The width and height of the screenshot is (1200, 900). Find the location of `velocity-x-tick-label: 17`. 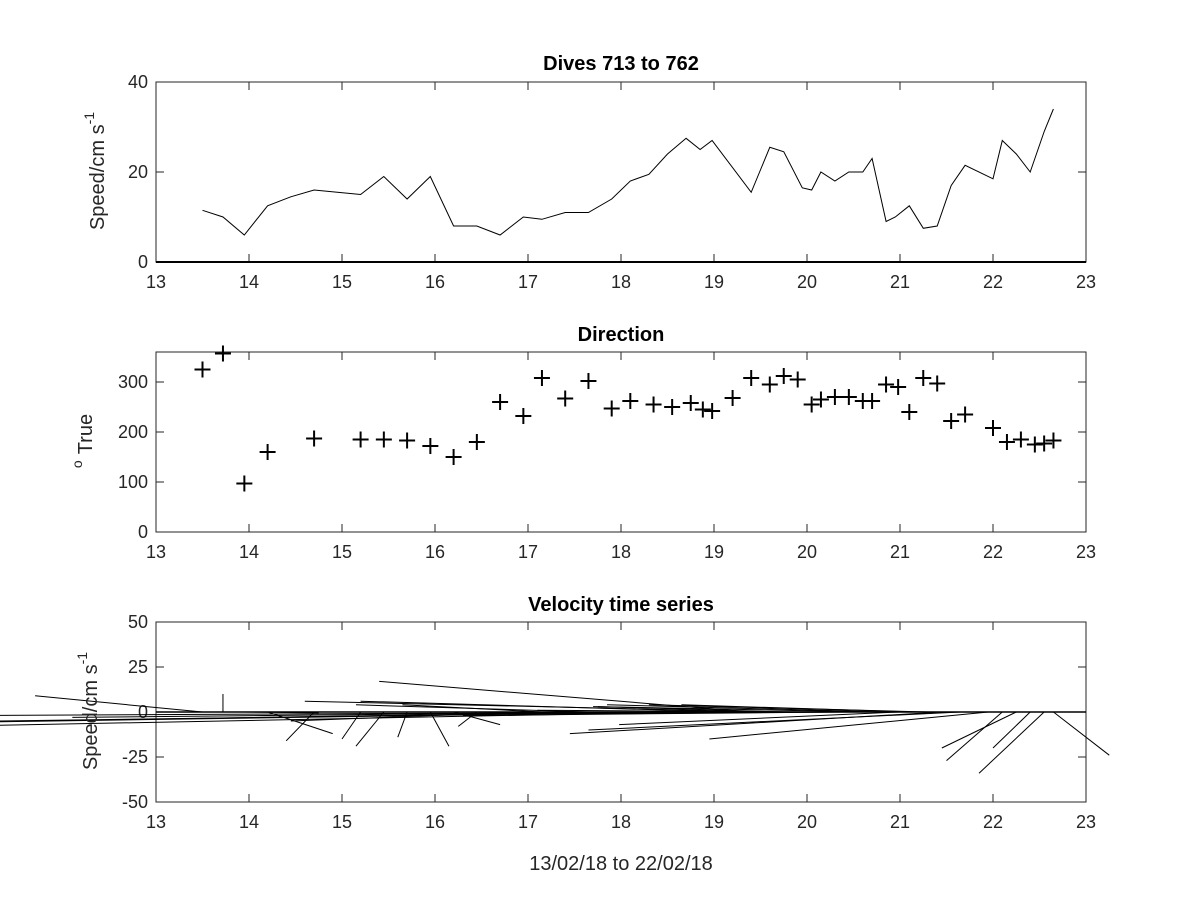

velocity-x-tick-label: 17 is located at coordinates (528, 822).